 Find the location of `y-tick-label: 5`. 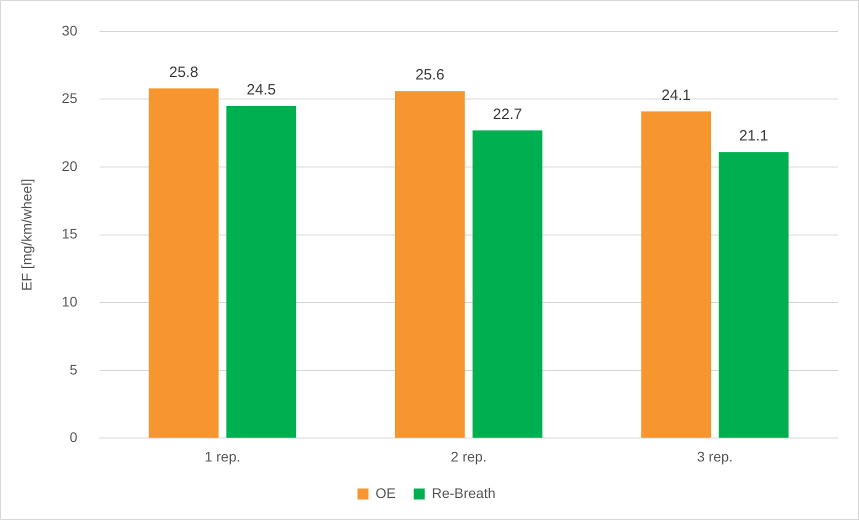

y-tick-label: 5 is located at coordinates (74, 369).